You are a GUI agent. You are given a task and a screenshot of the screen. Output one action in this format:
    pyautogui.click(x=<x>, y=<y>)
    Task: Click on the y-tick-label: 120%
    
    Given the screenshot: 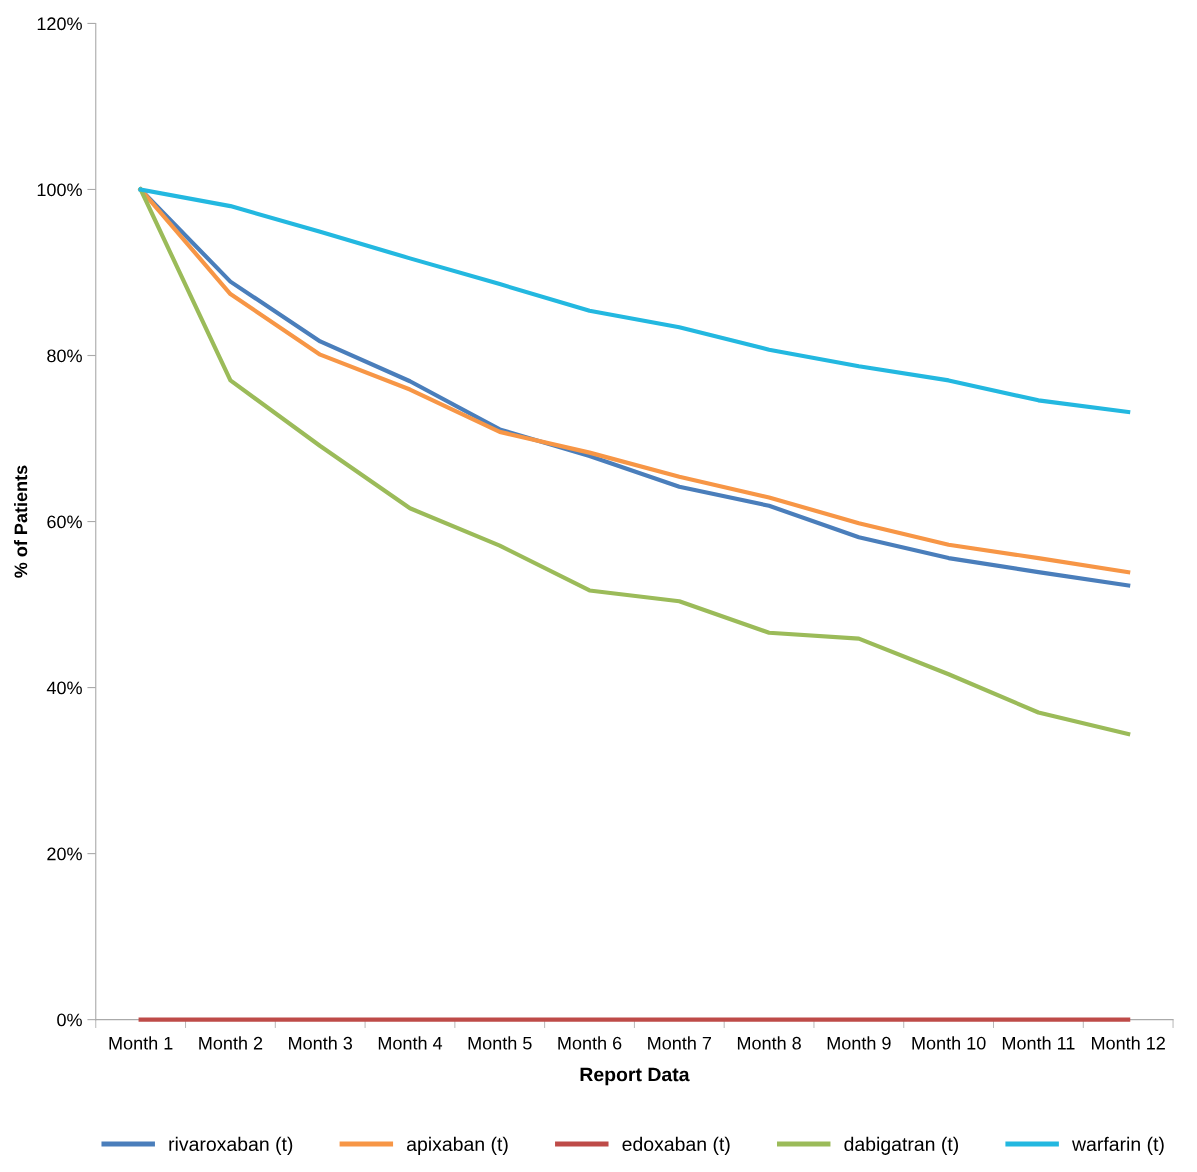 What is the action you would take?
    pyautogui.click(x=59, y=24)
    